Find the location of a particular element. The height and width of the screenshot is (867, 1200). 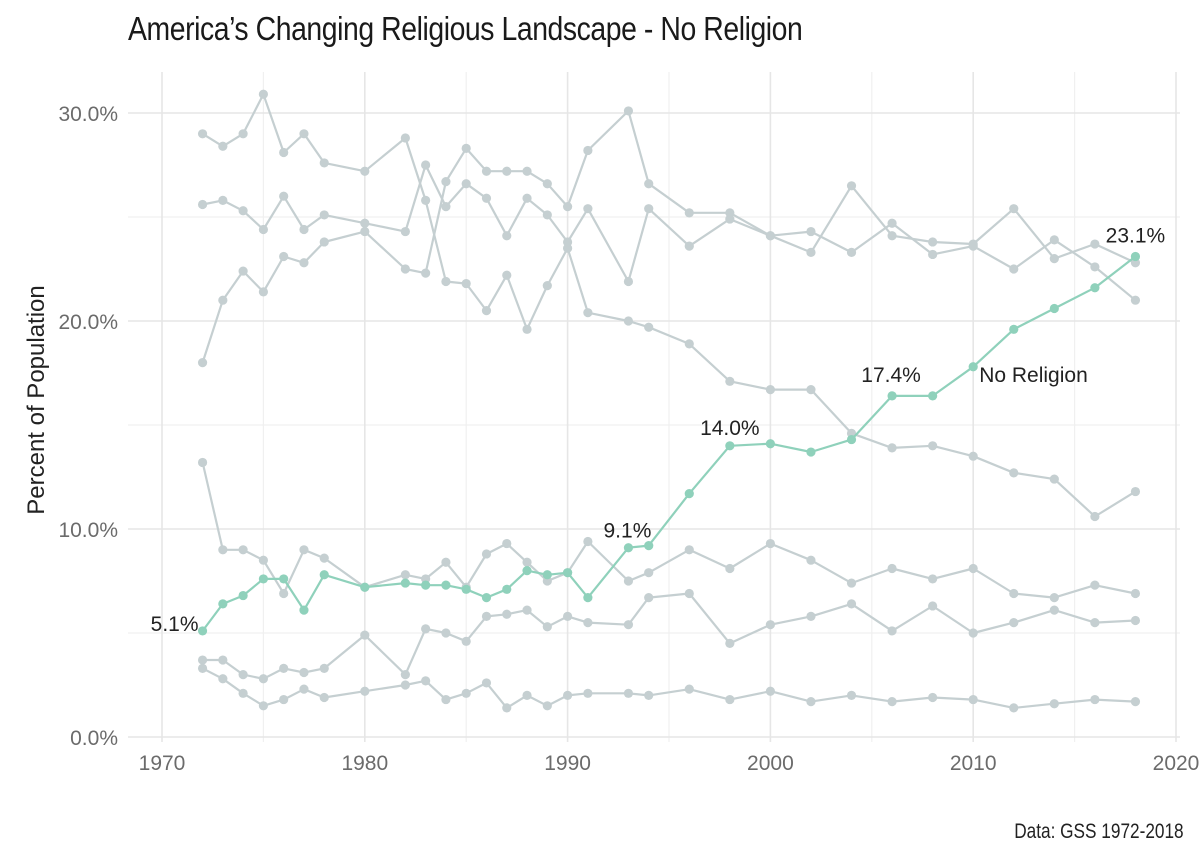

x-tick-label: 1970 is located at coordinates (162, 763).